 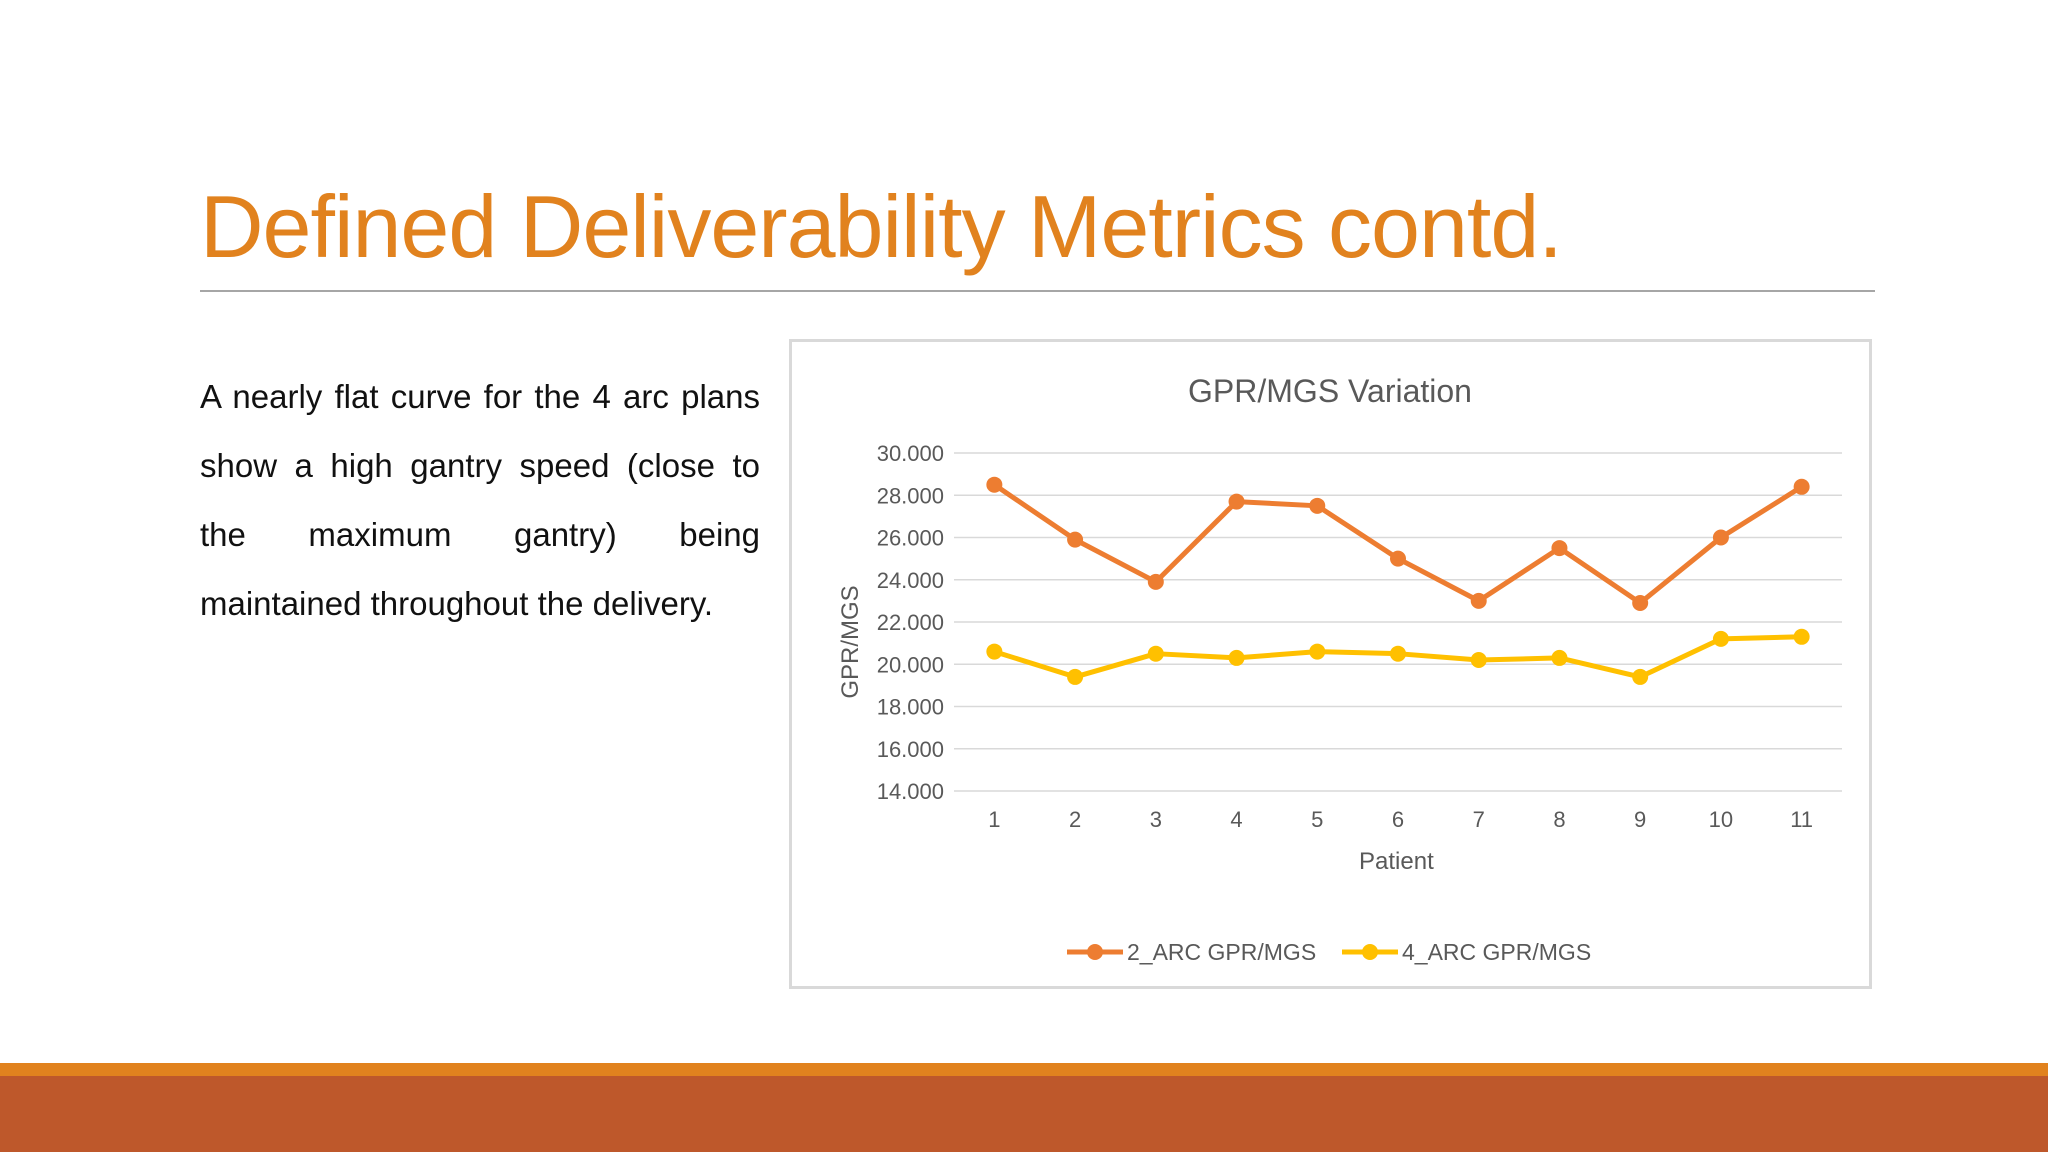 What do you see at coordinates (1037, 291) in the screenshot?
I see `title-divider` at bounding box center [1037, 291].